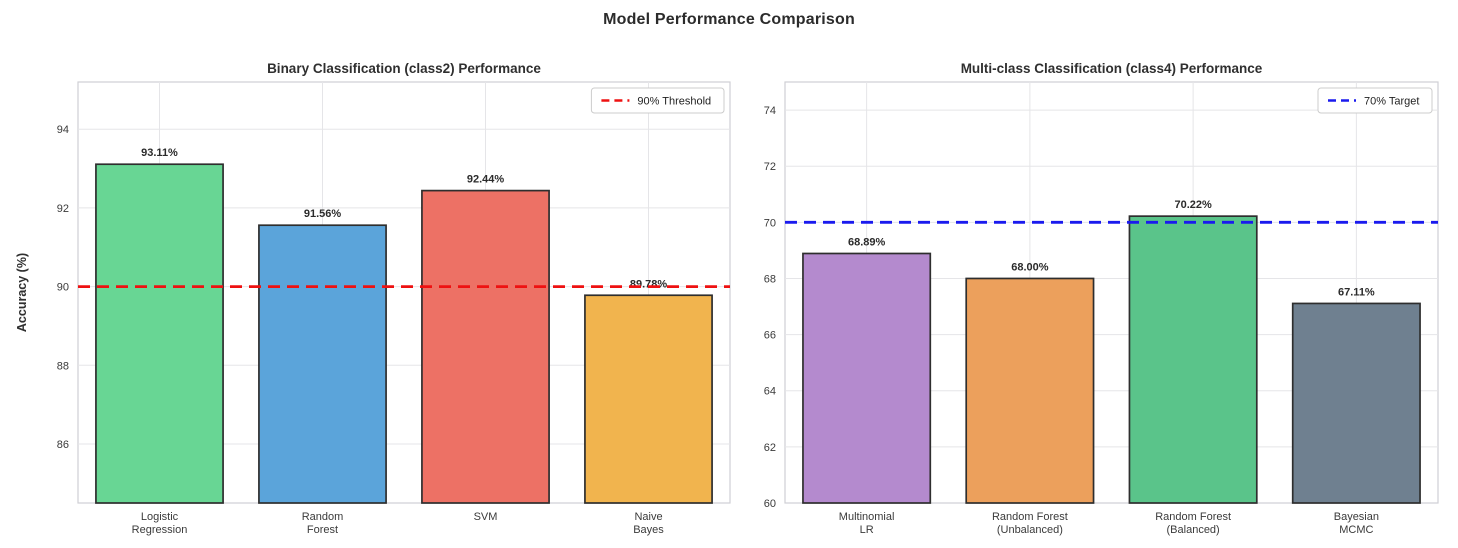  Describe the element at coordinates (1193, 523) in the screenshot. I see `x-tick-label: Random Forest (Balanced)` at that location.